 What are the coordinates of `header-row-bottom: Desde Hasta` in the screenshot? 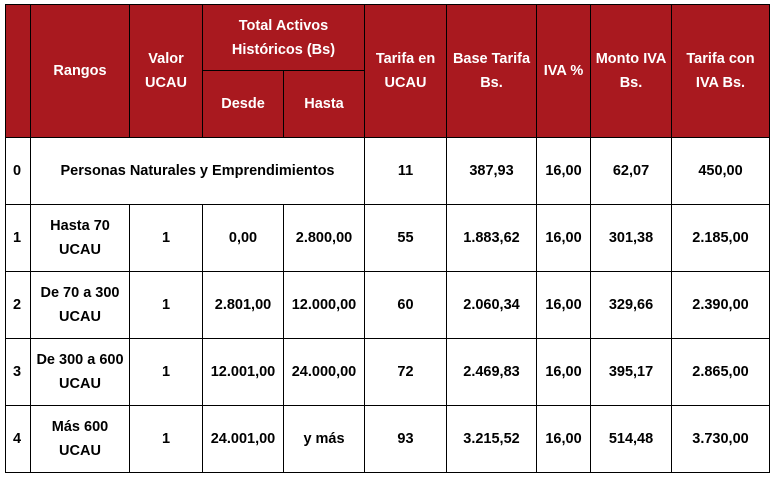 It's located at (388, 104).